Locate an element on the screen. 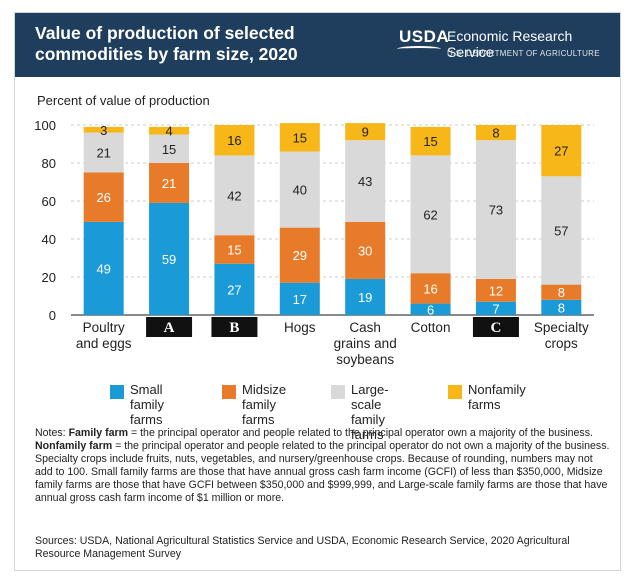 The height and width of the screenshot is (582, 633). data-label-6-3: 8 is located at coordinates (495, 133).